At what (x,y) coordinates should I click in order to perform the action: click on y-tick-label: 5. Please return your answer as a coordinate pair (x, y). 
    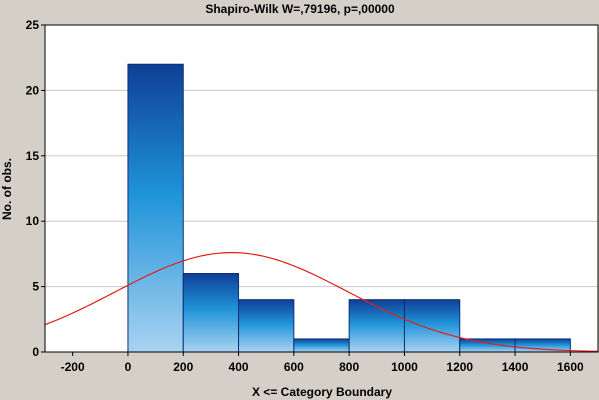
    Looking at the image, I should click on (35, 287).